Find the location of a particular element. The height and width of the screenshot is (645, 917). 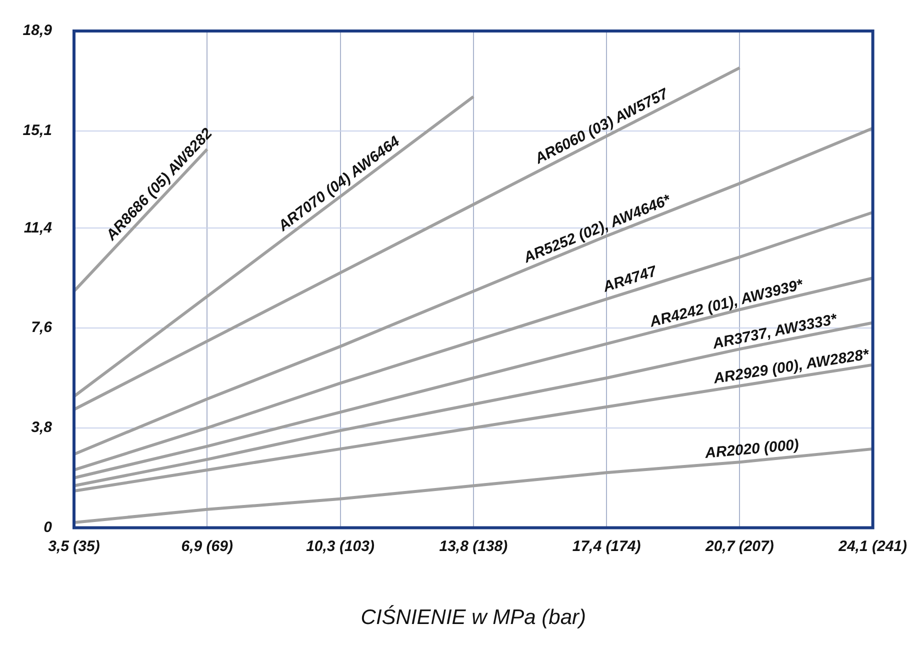

x-tick-label: 17,4 (174) is located at coordinates (606, 546).